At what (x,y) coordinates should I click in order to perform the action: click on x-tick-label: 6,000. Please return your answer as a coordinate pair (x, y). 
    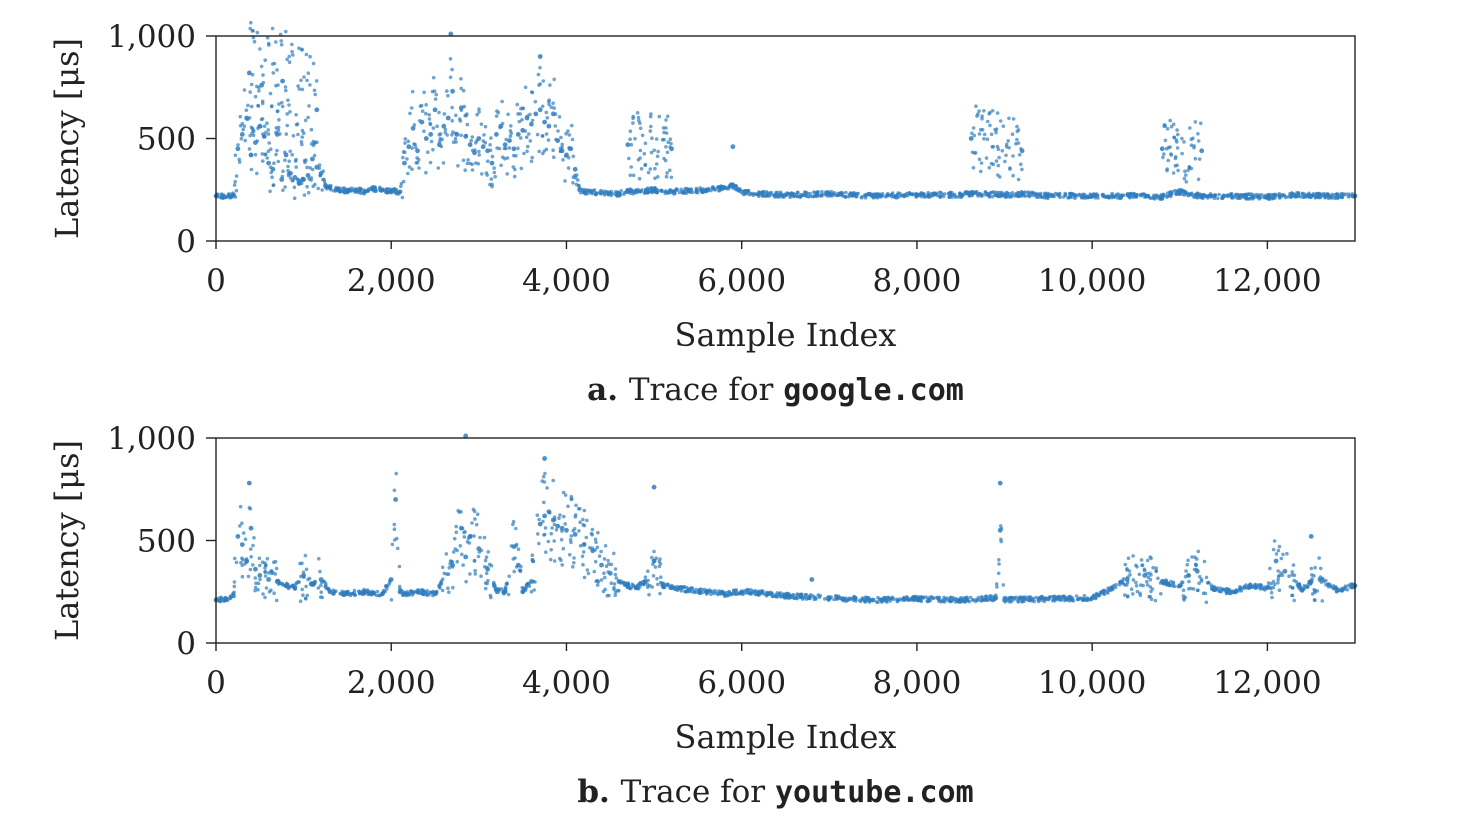
    Looking at the image, I should click on (741, 683).